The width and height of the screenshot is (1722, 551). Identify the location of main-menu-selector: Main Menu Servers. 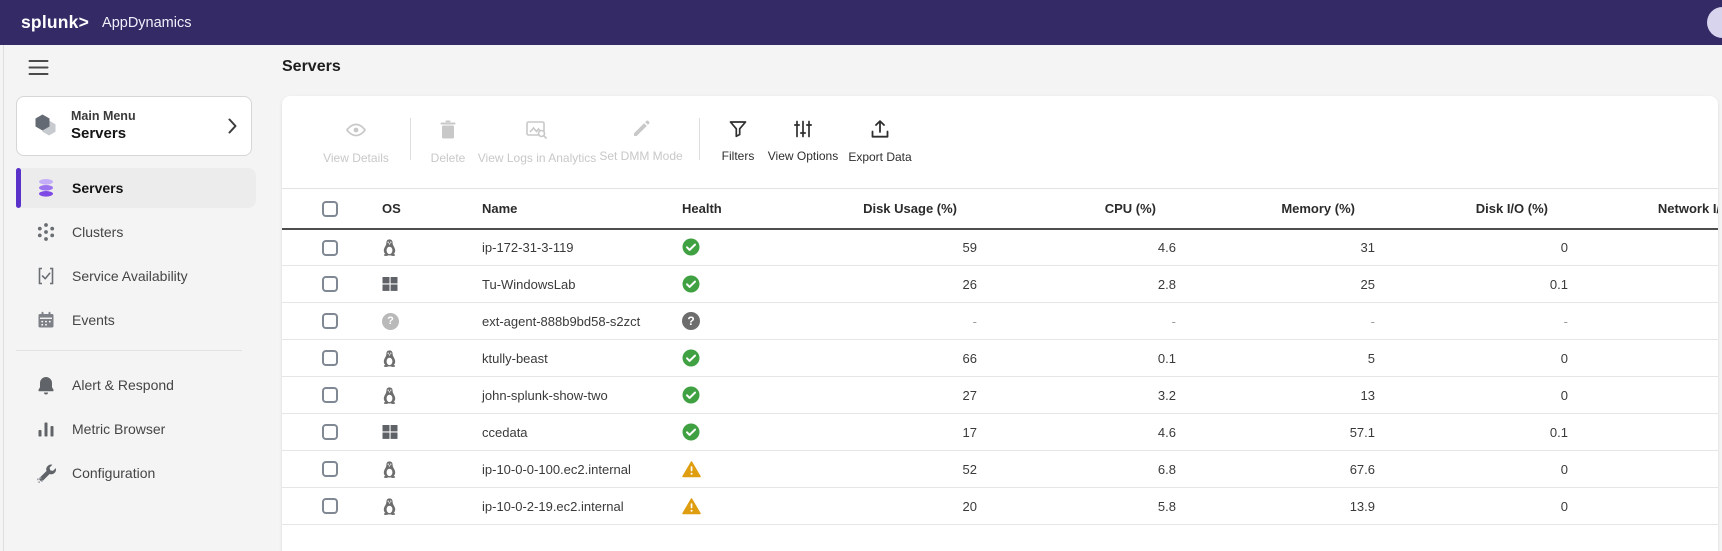
(134, 126).